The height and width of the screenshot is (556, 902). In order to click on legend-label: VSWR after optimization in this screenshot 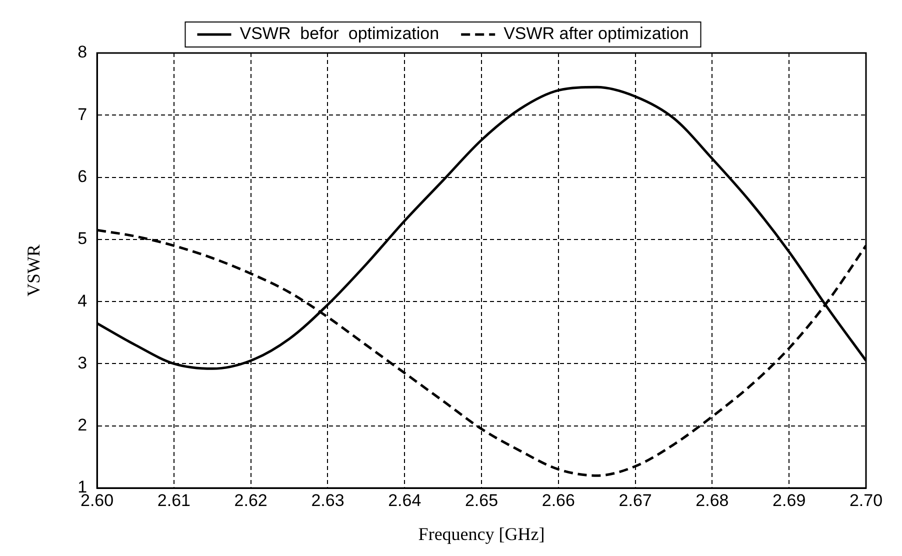, I will do `click(596, 34)`.